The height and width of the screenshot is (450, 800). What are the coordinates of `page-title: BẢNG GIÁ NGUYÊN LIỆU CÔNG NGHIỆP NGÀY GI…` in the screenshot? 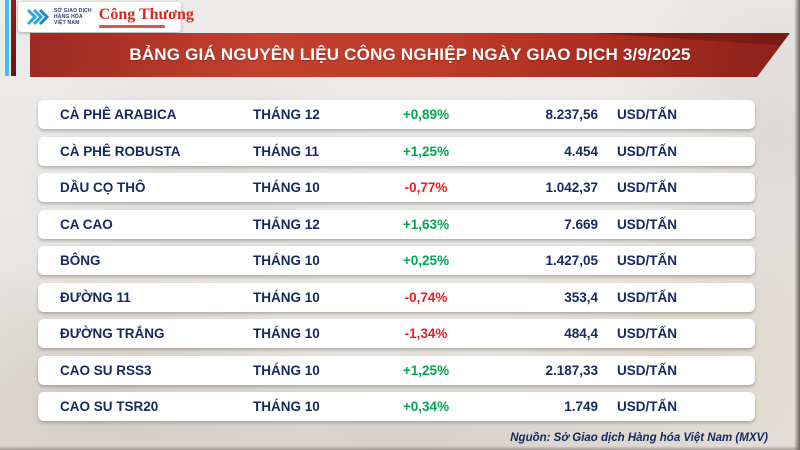 It's located at (410, 54).